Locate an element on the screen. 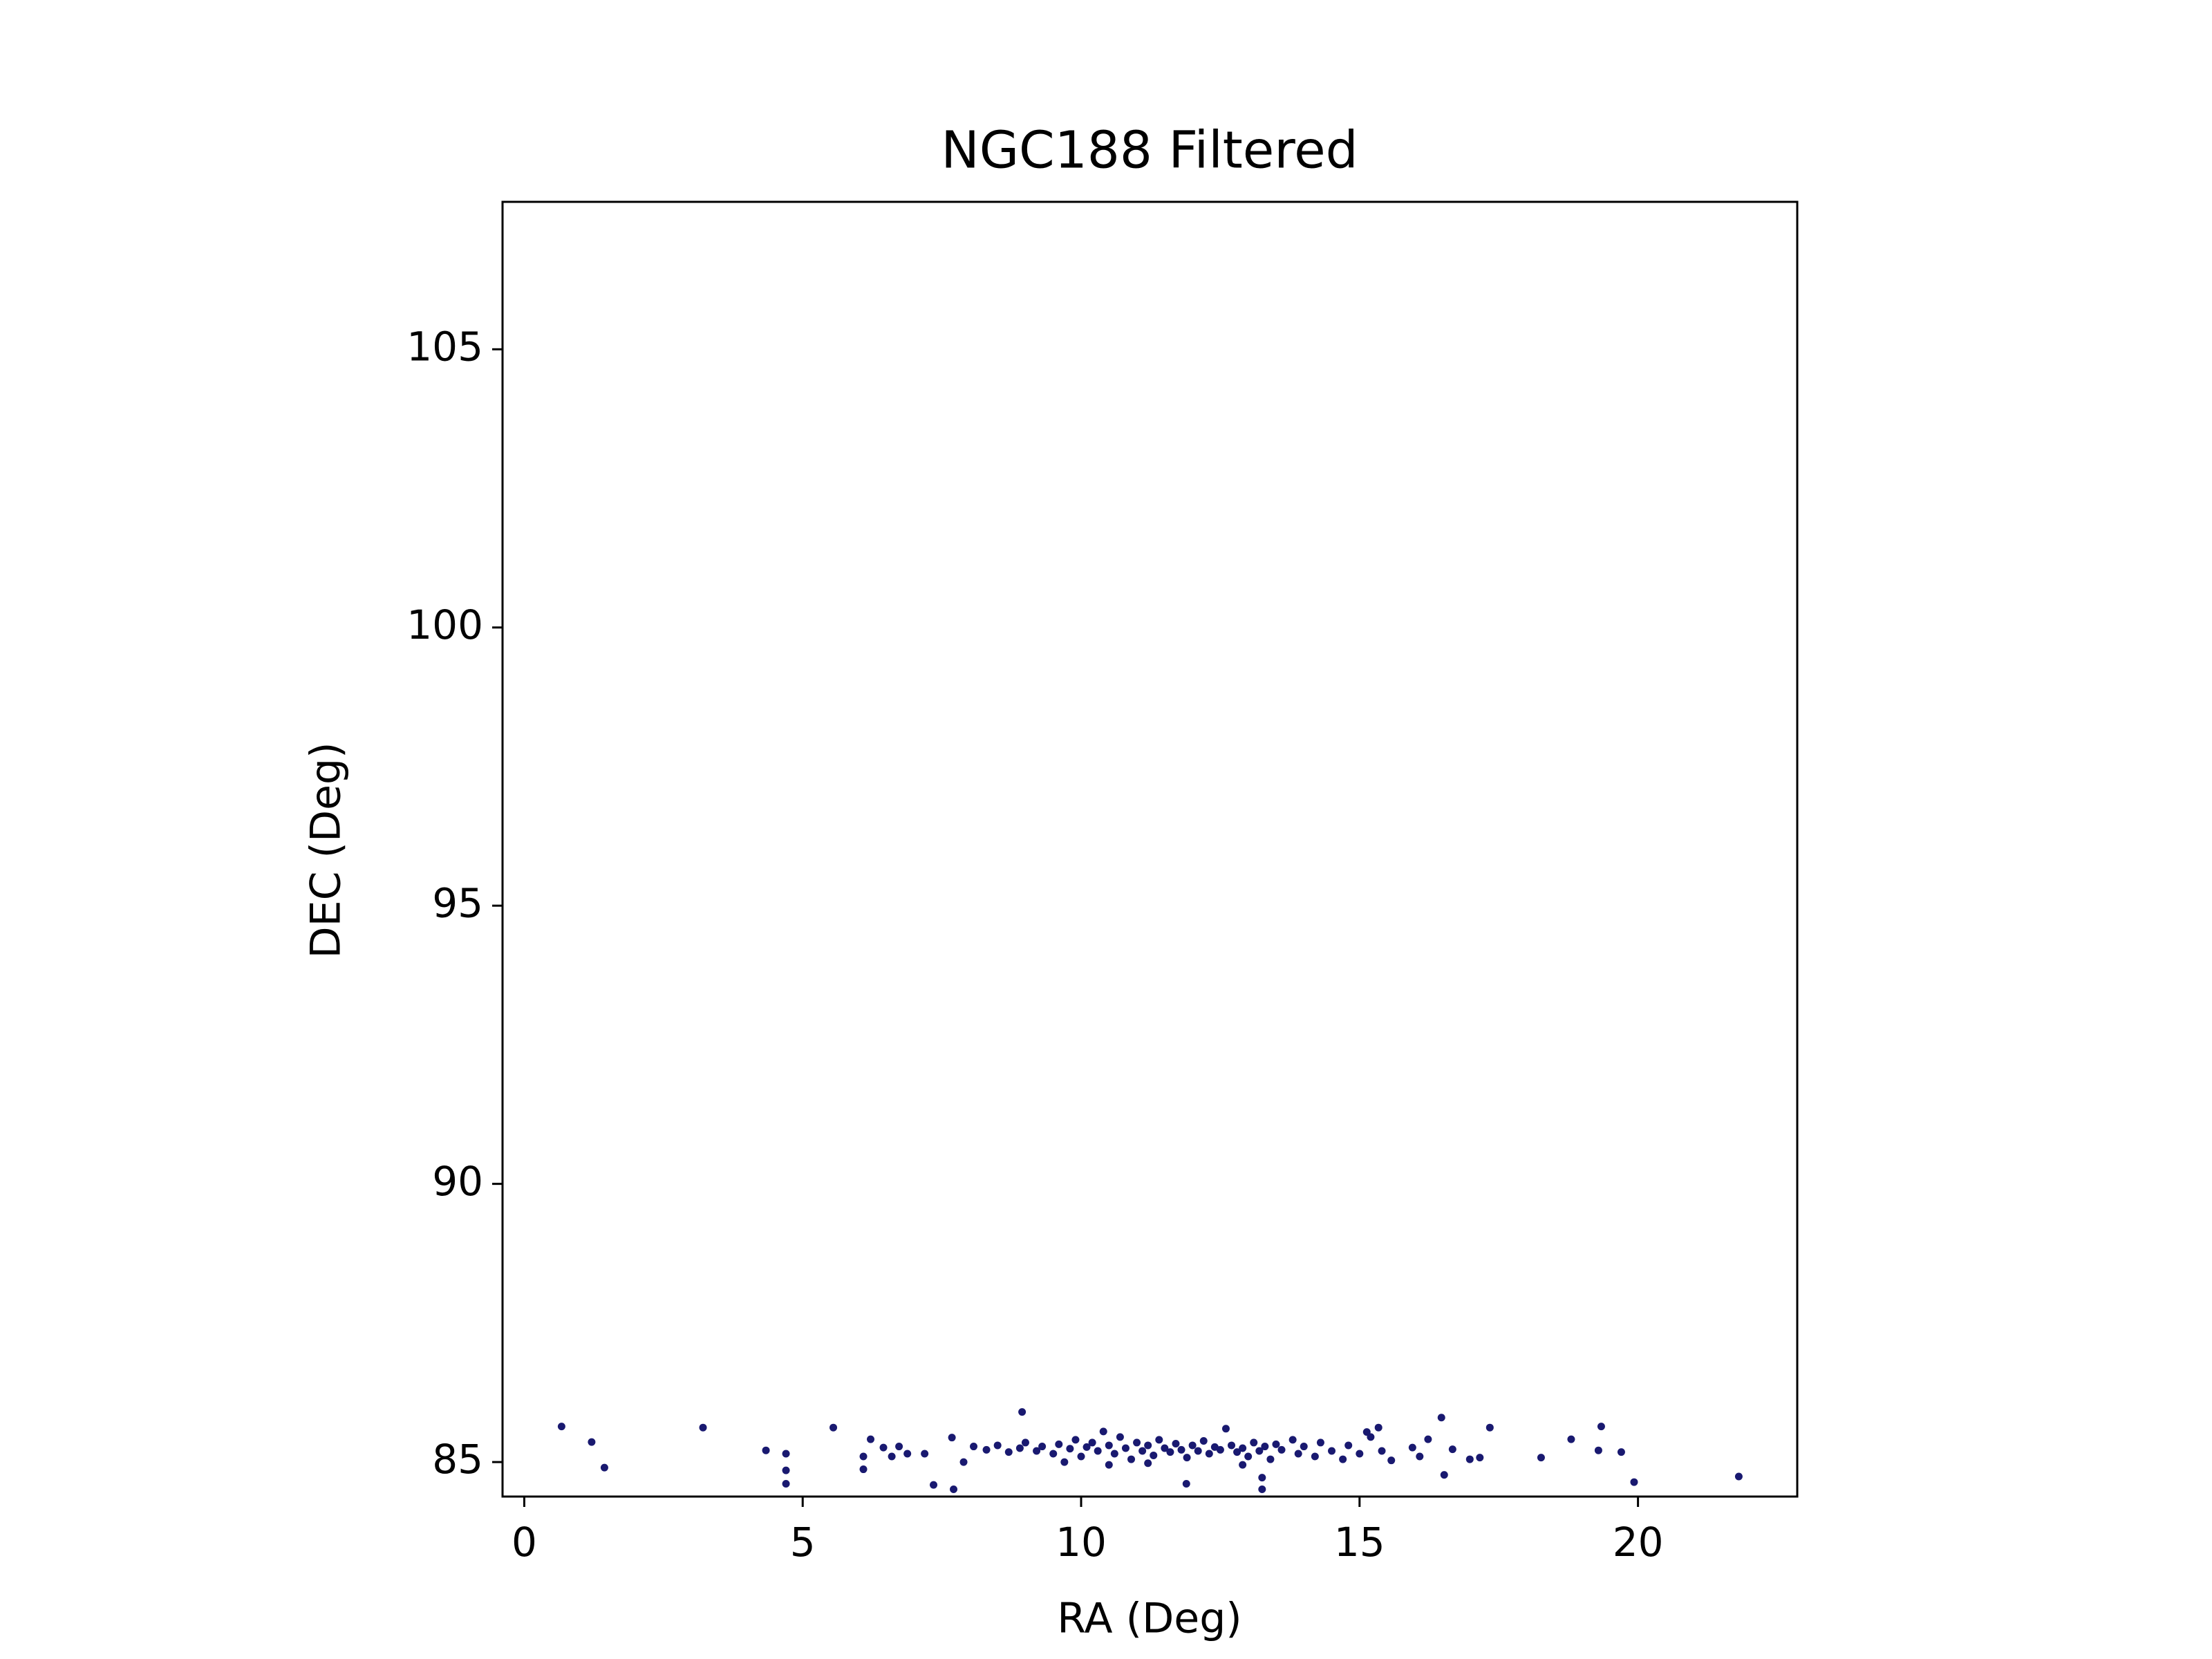 This screenshot has width=2212, height=1659. plot-area is located at coordinates (1150, 1451).